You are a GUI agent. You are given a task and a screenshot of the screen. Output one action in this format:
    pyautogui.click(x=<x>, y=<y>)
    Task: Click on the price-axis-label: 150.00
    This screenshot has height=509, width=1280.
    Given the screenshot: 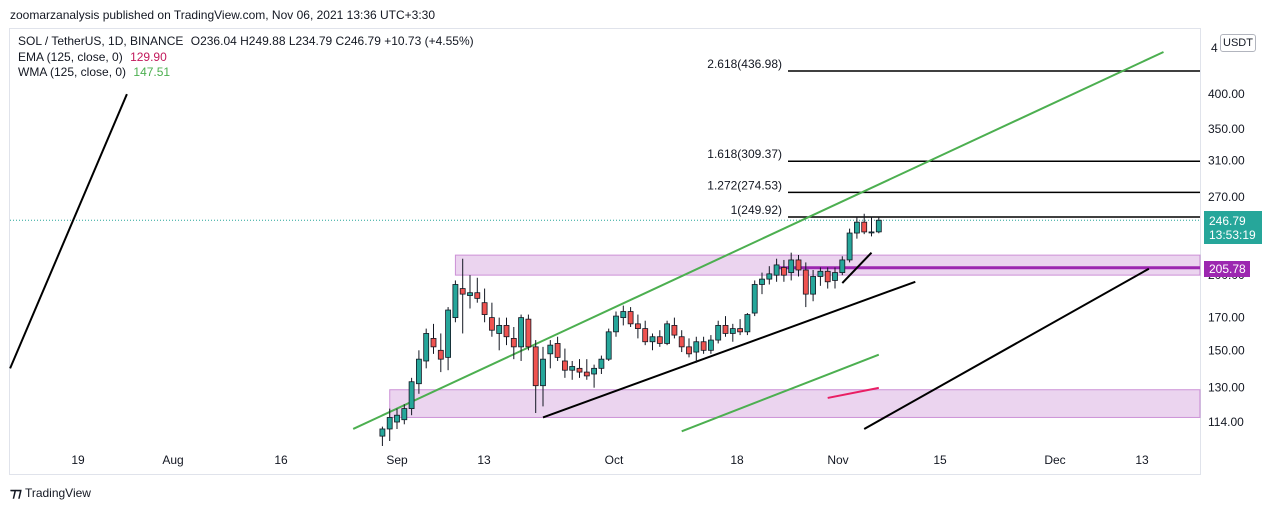 What is the action you would take?
    pyautogui.click(x=1226, y=350)
    